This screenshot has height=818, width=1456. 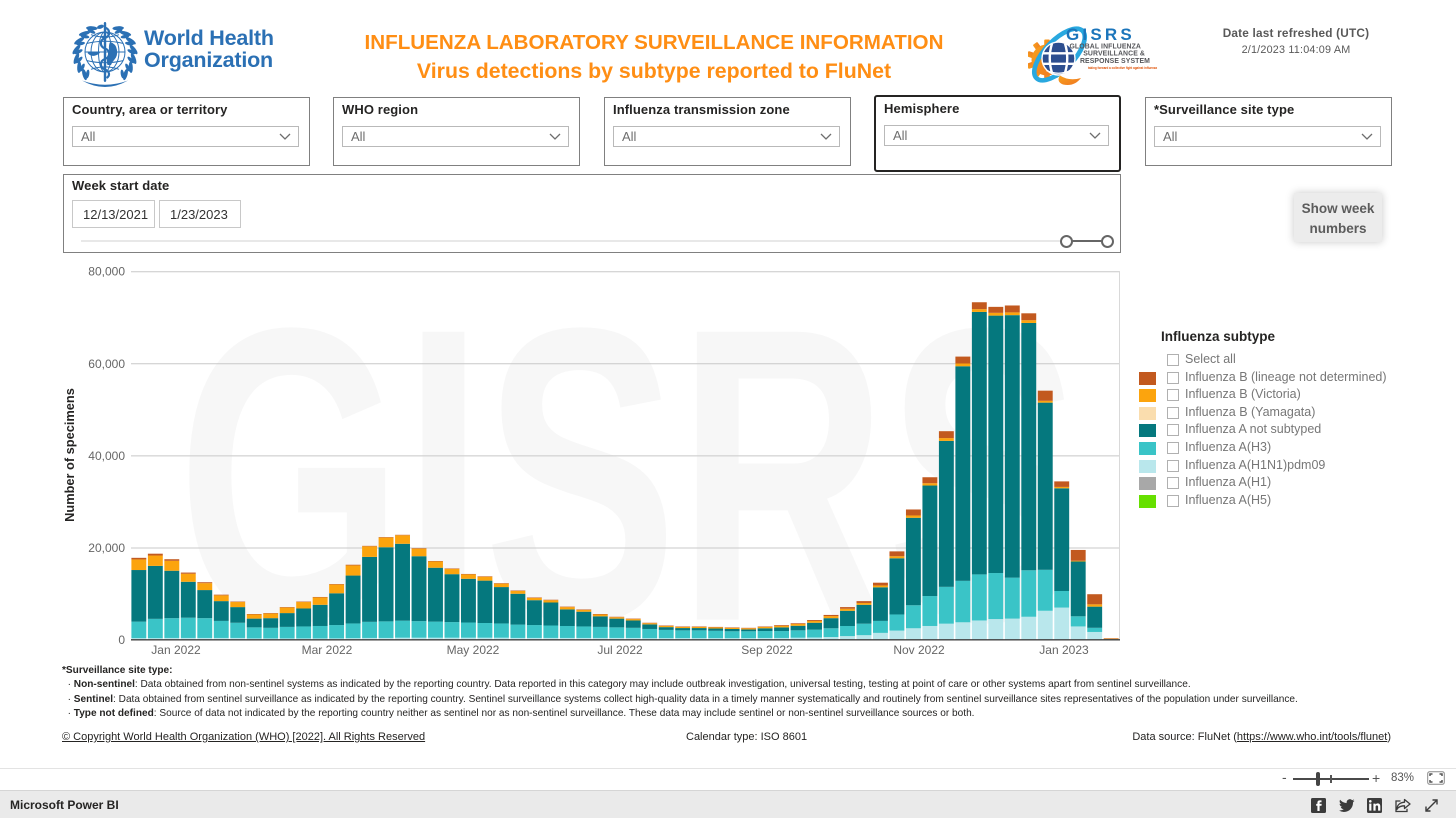 I want to click on svg-text: 40,000, so click(x=106, y=456).